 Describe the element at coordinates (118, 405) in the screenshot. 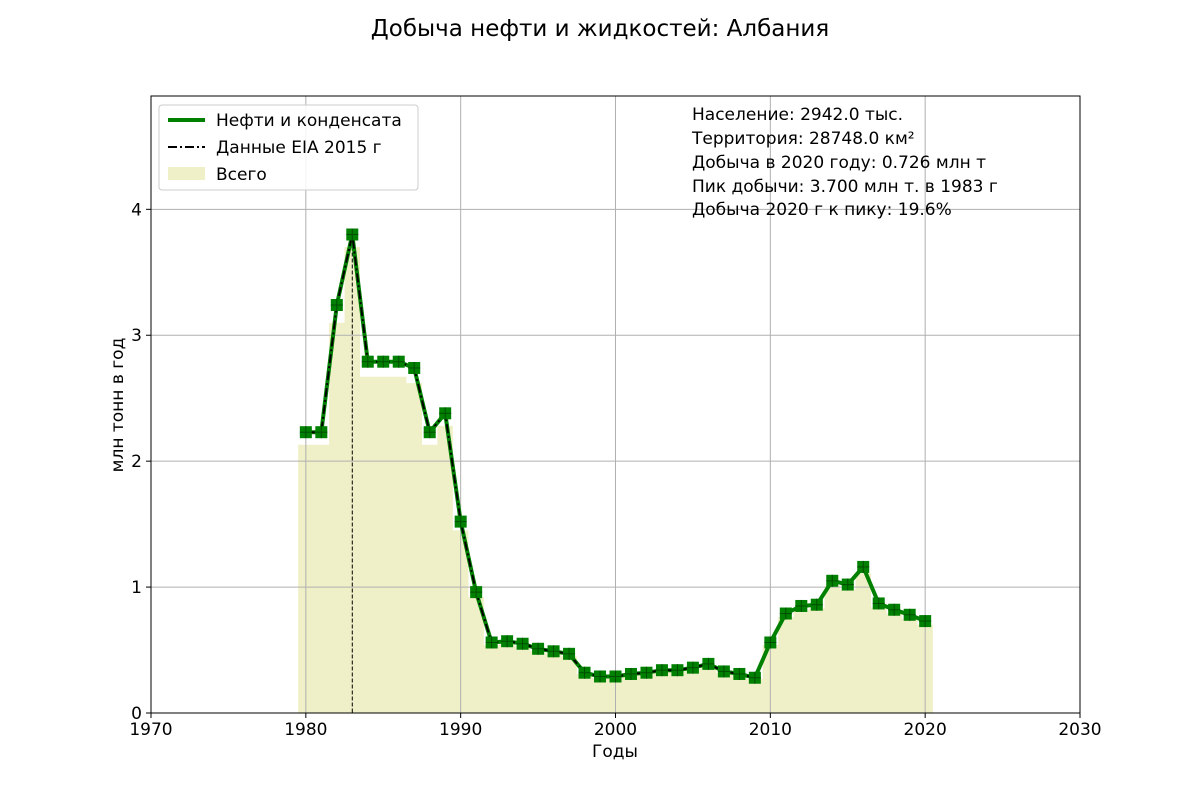

I see `y-axis-label: млн тонн в год` at that location.